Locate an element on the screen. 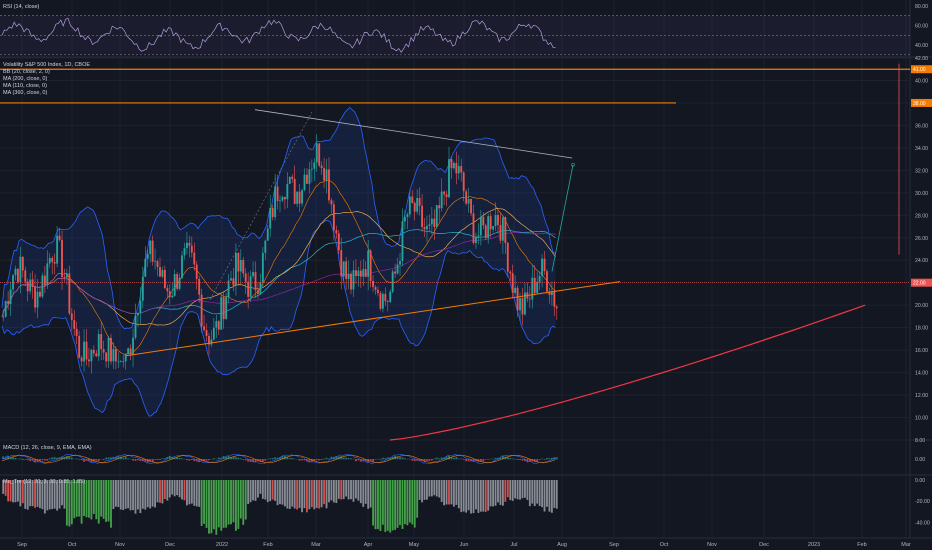  y-tick-label: 36.00 is located at coordinates (921, 126).